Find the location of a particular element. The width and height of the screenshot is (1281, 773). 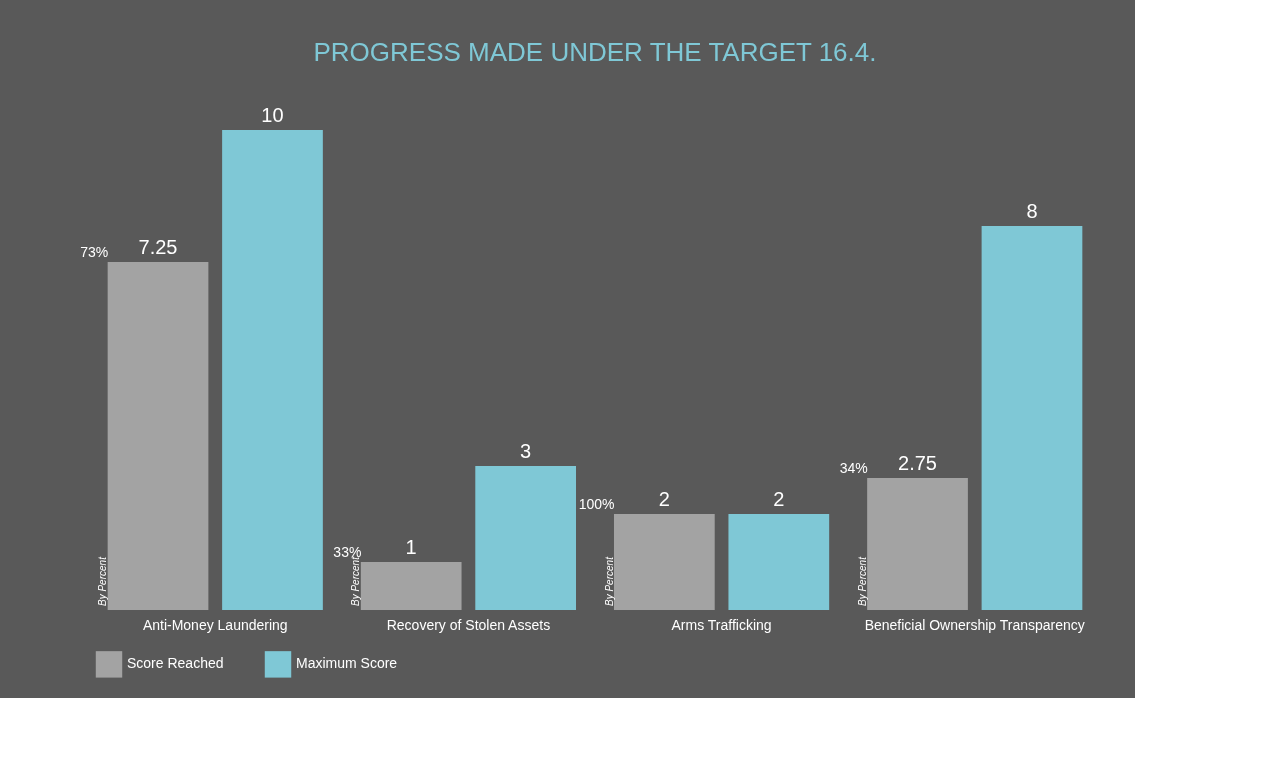

data-label: 7.25 is located at coordinates (158, 247).